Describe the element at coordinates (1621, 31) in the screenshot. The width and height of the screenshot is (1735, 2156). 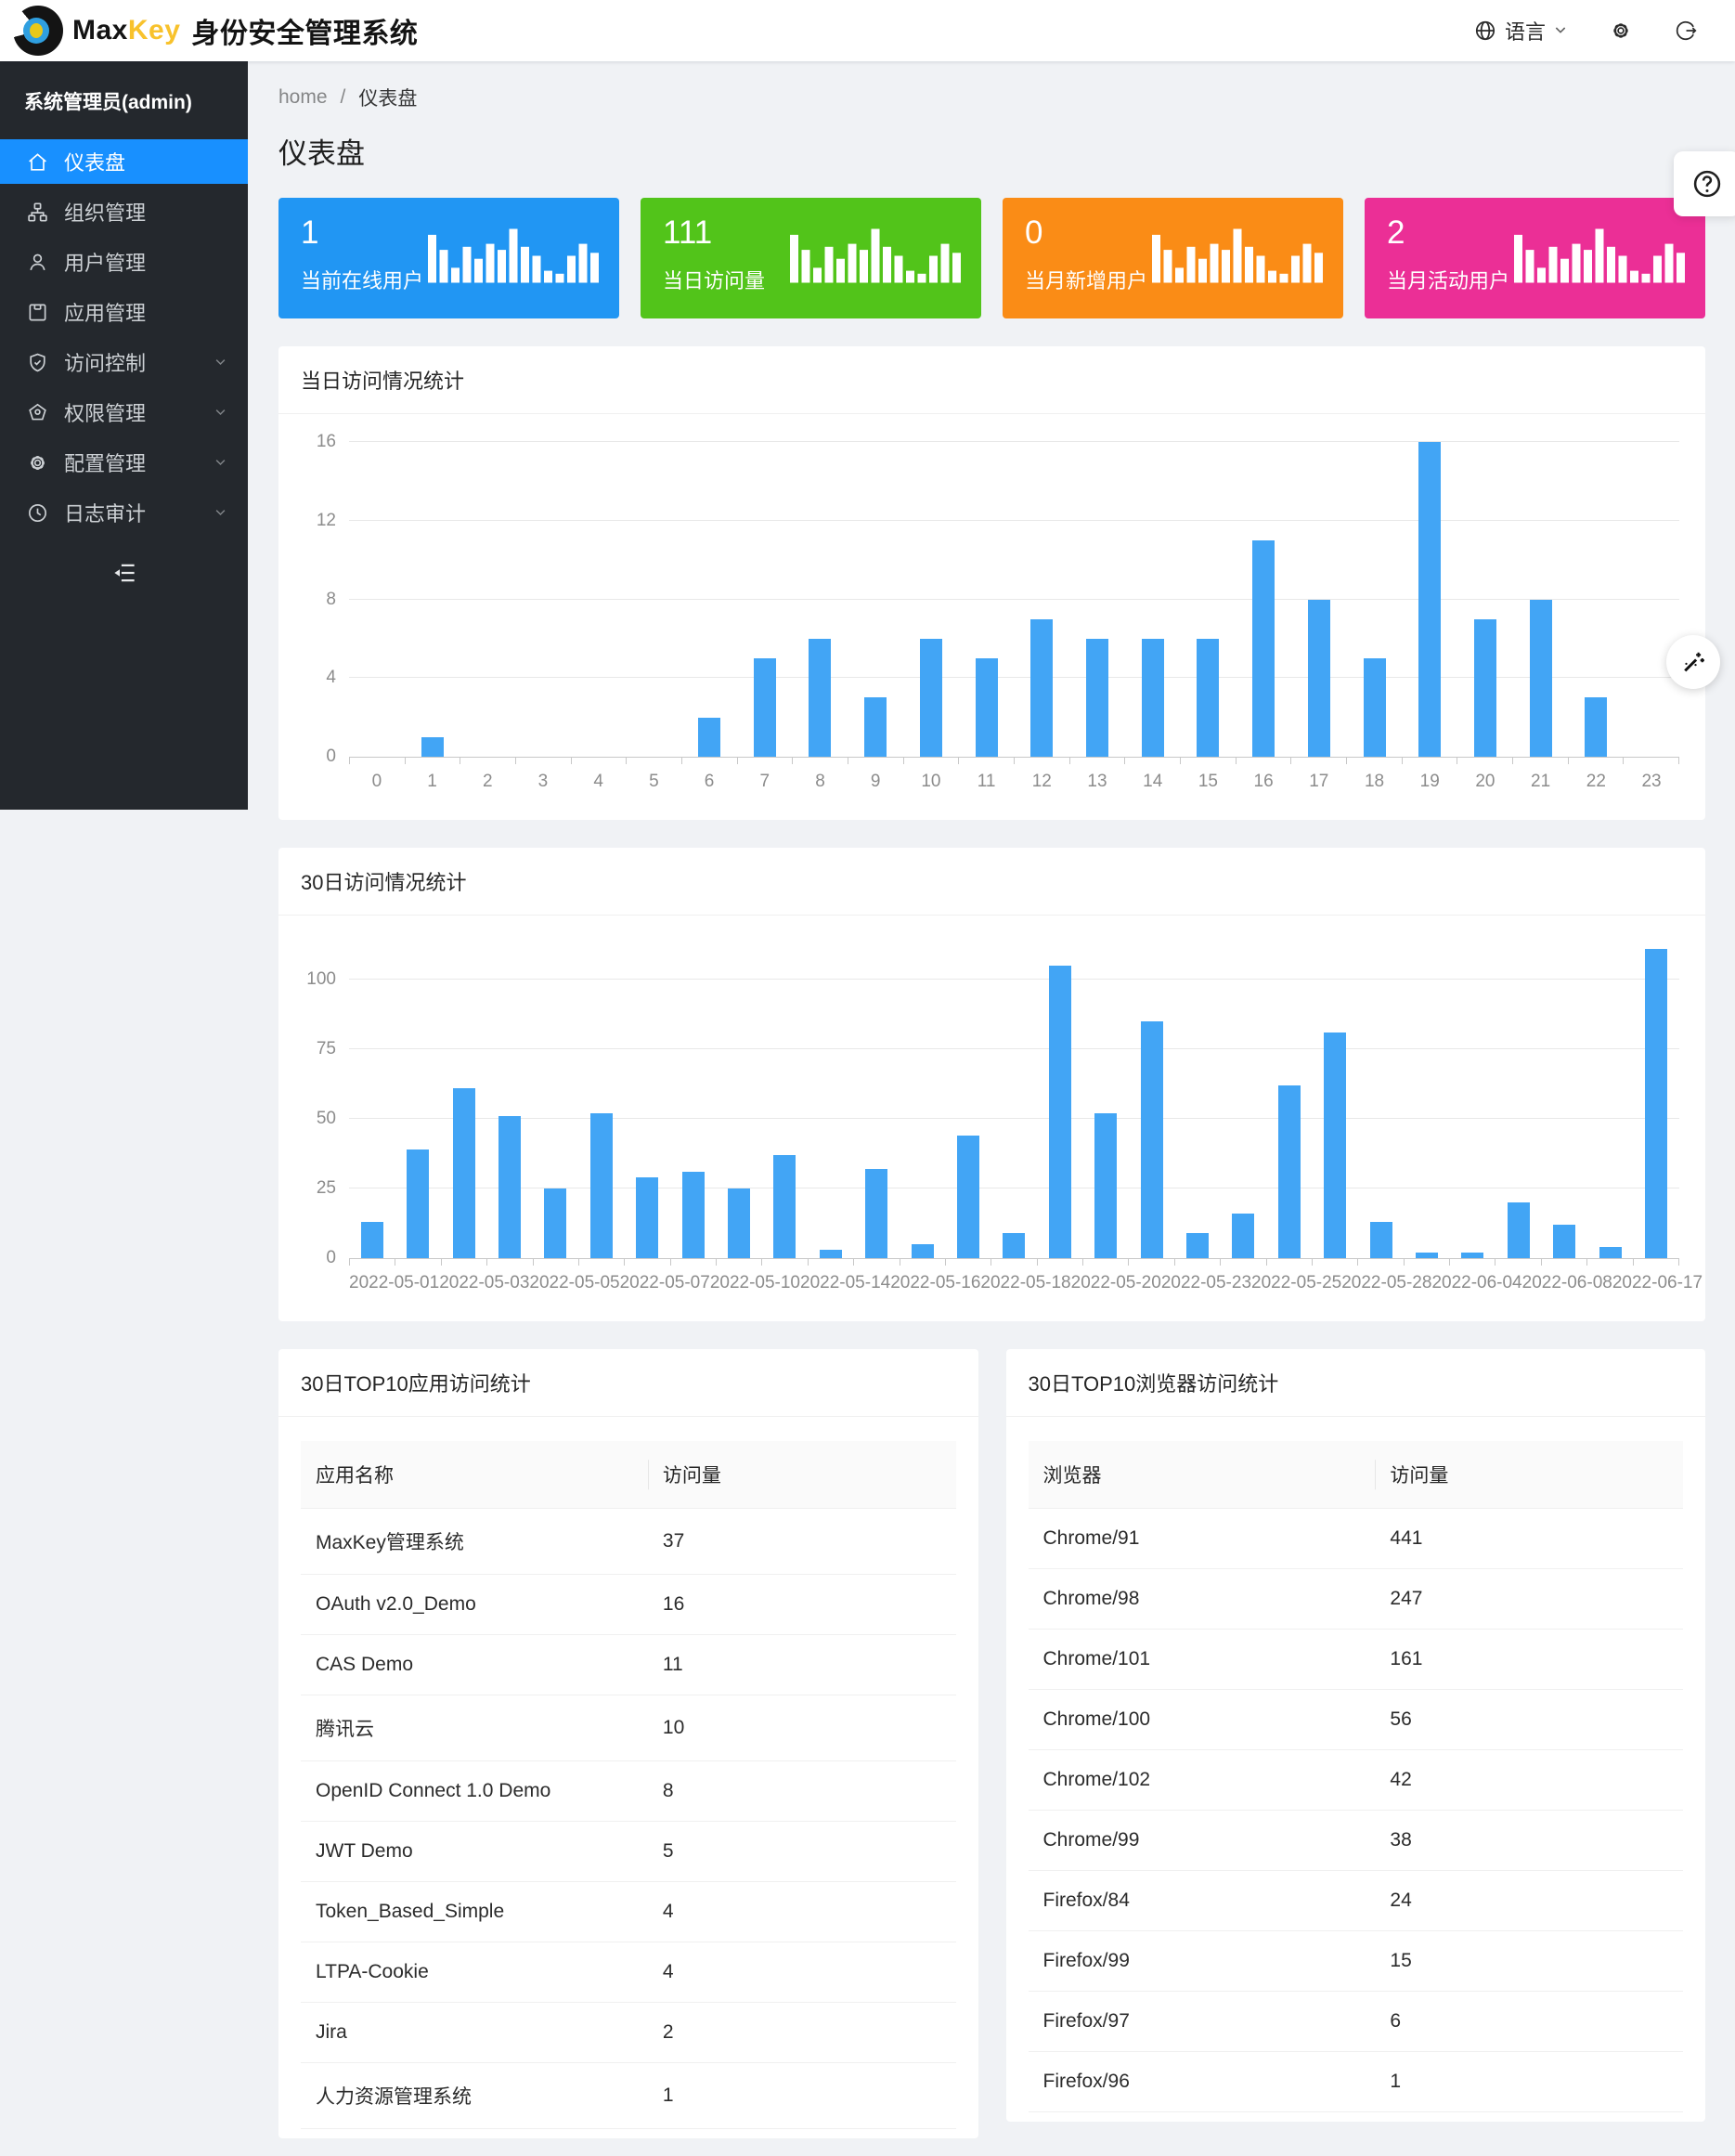
I see `settings-button` at that location.